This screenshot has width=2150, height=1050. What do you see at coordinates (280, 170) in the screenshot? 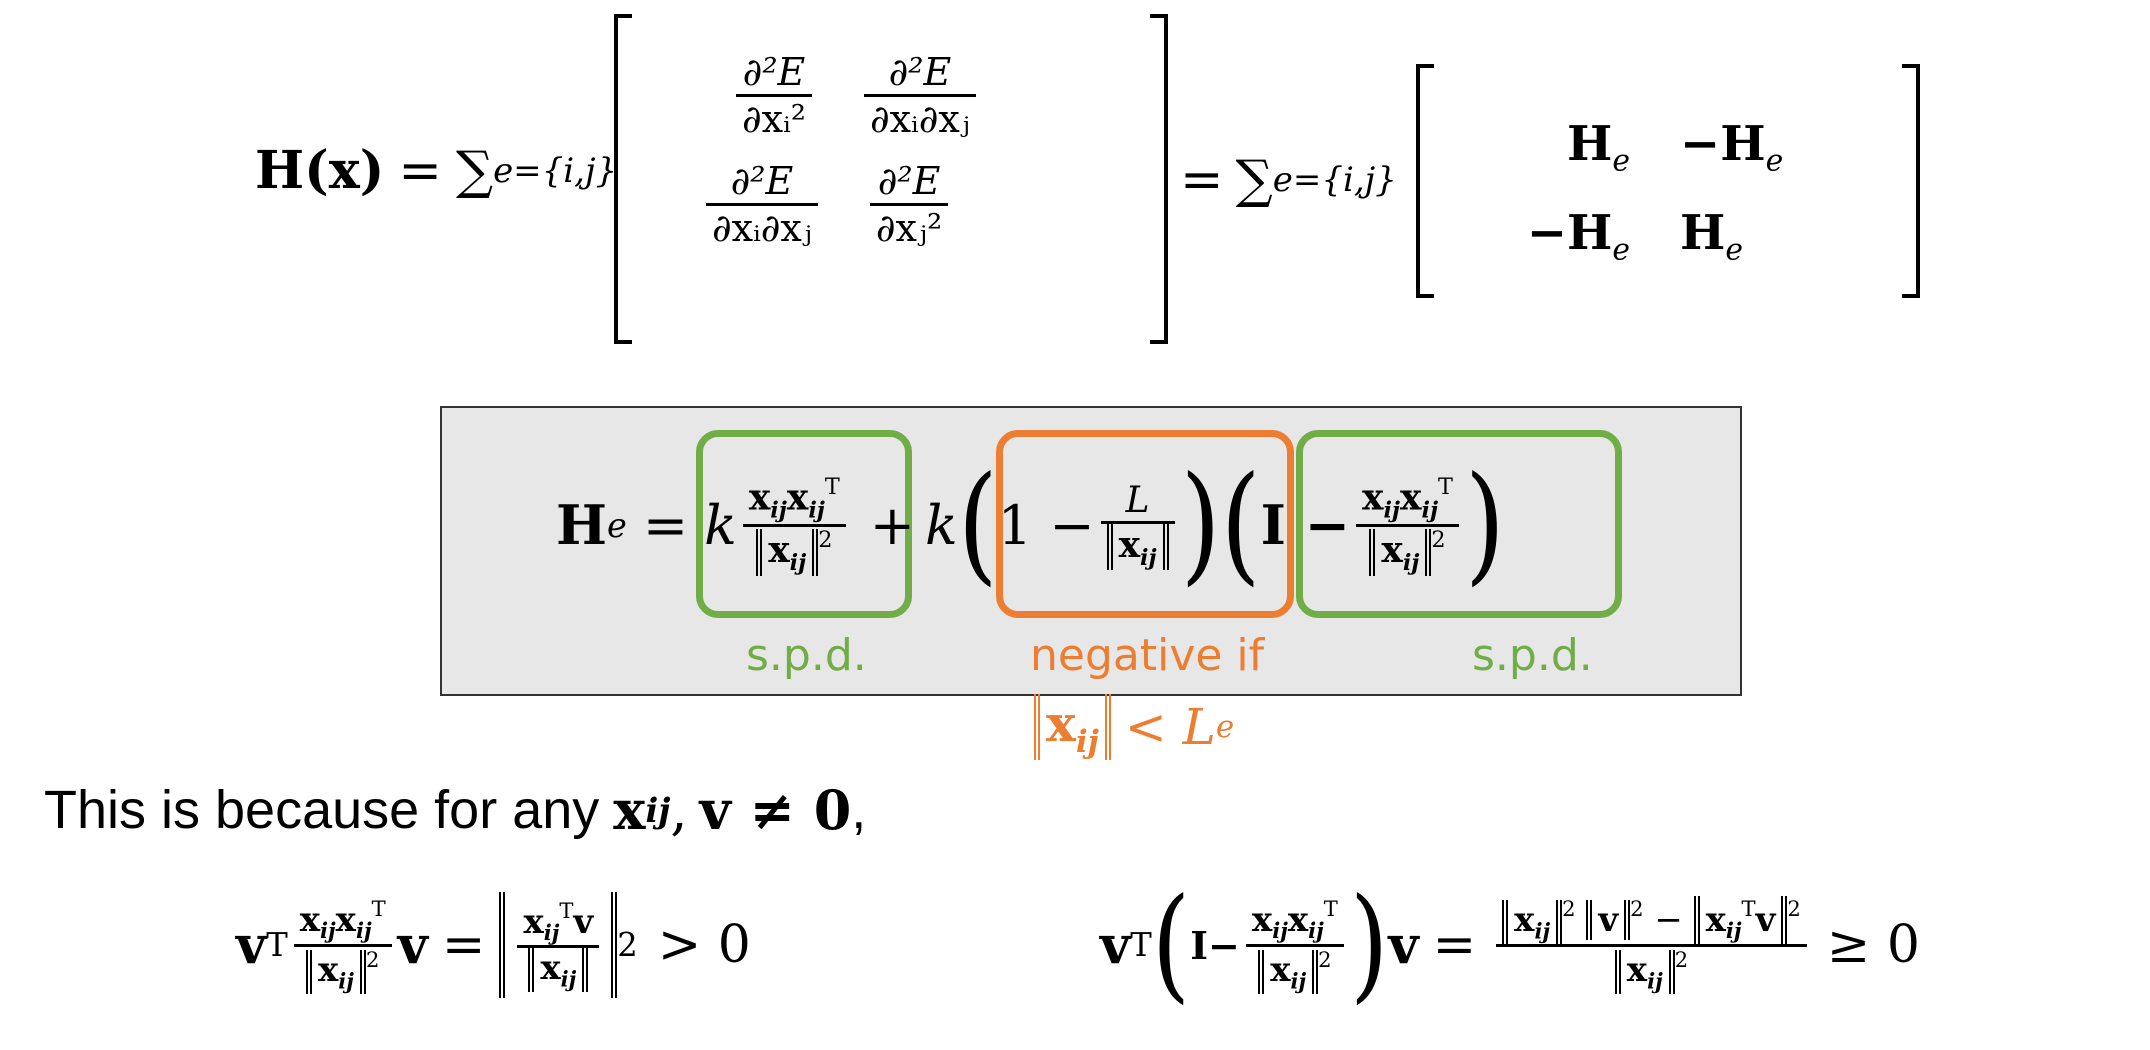
I see `hessian-symbol: H` at bounding box center [280, 170].